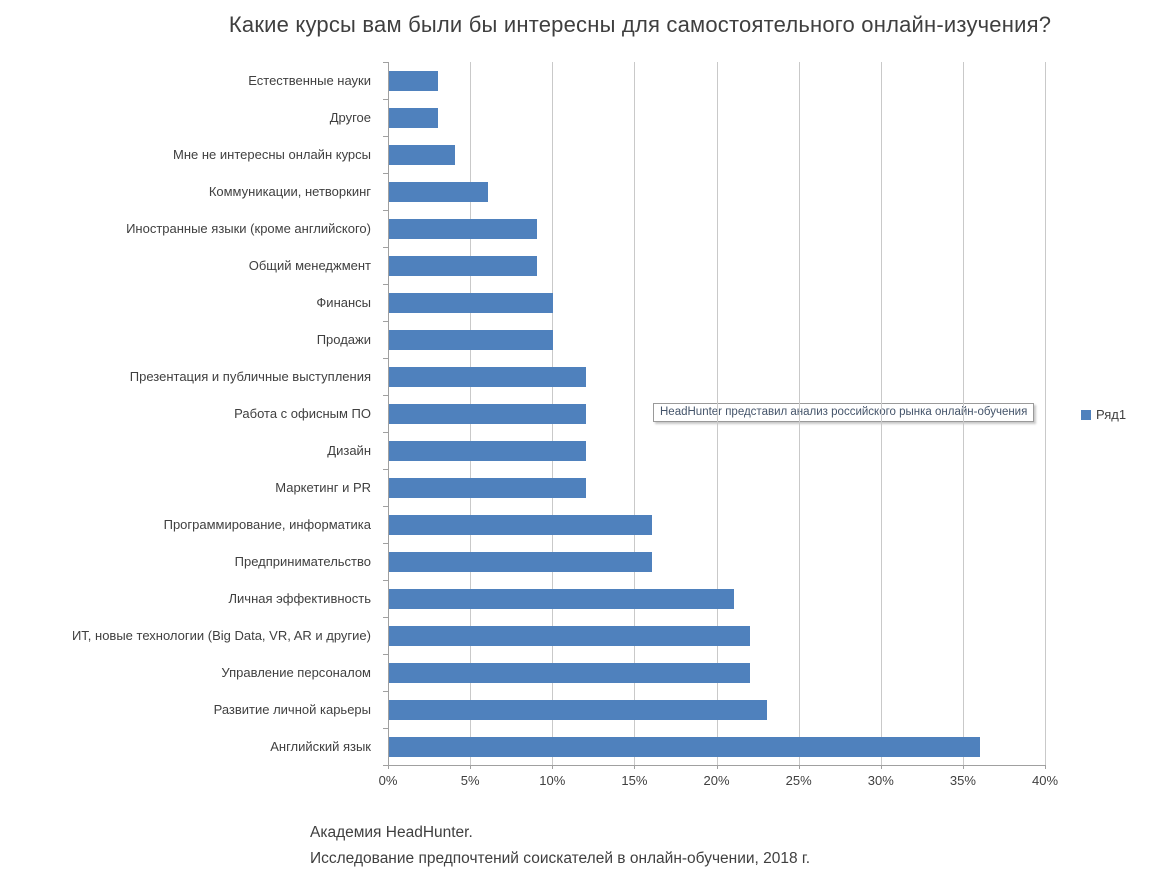 The width and height of the screenshot is (1160, 890). I want to click on category-label: Маркетинг и PR, so click(323, 487).